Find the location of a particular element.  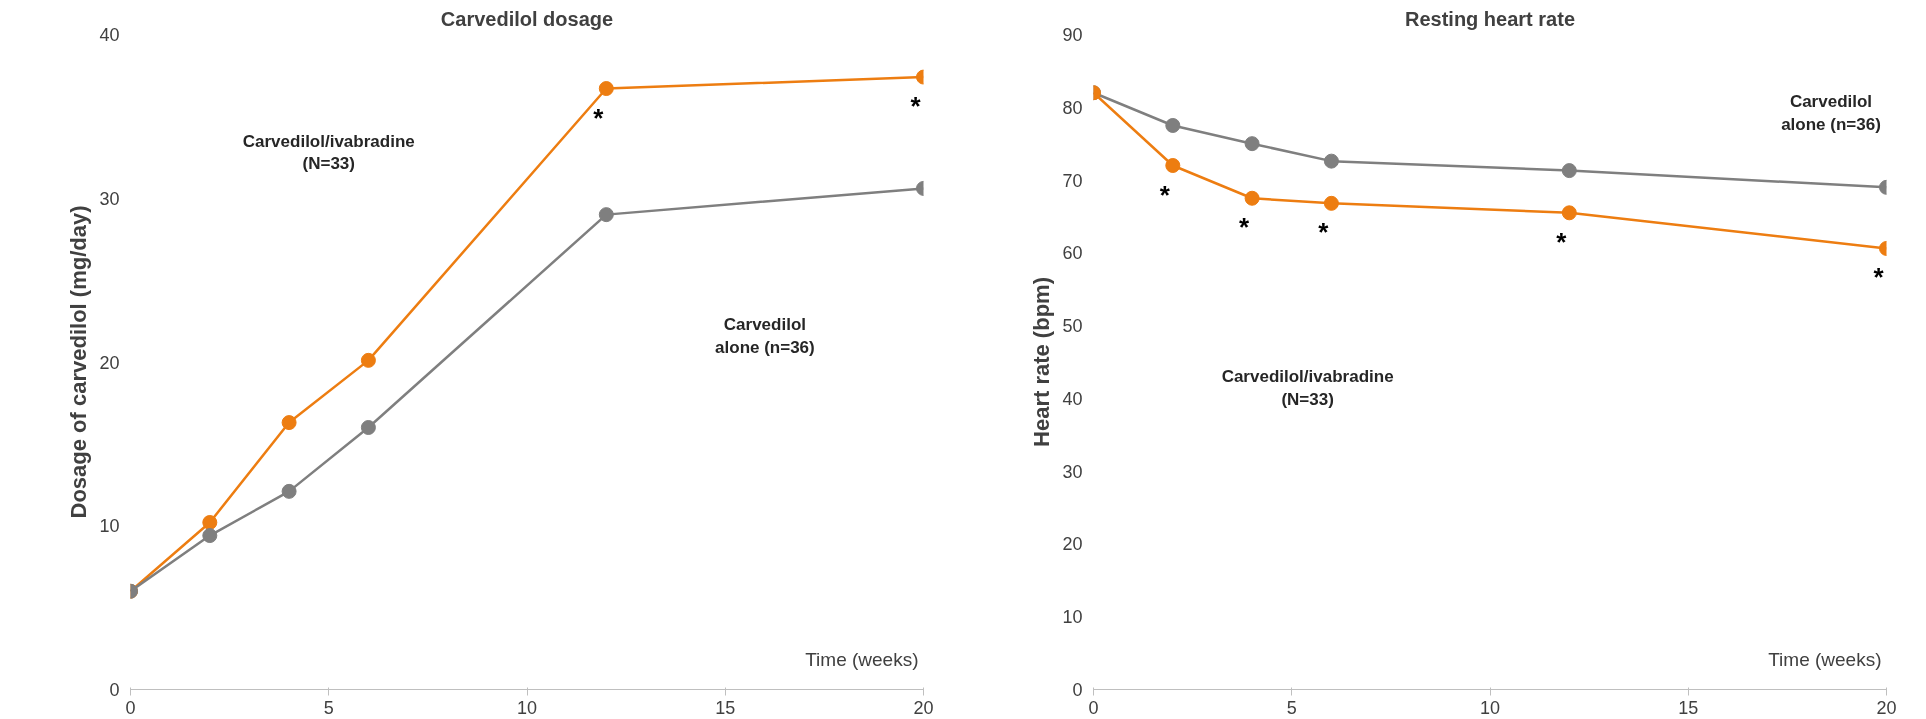

y-tick-label: 80 is located at coordinates (1072, 107).